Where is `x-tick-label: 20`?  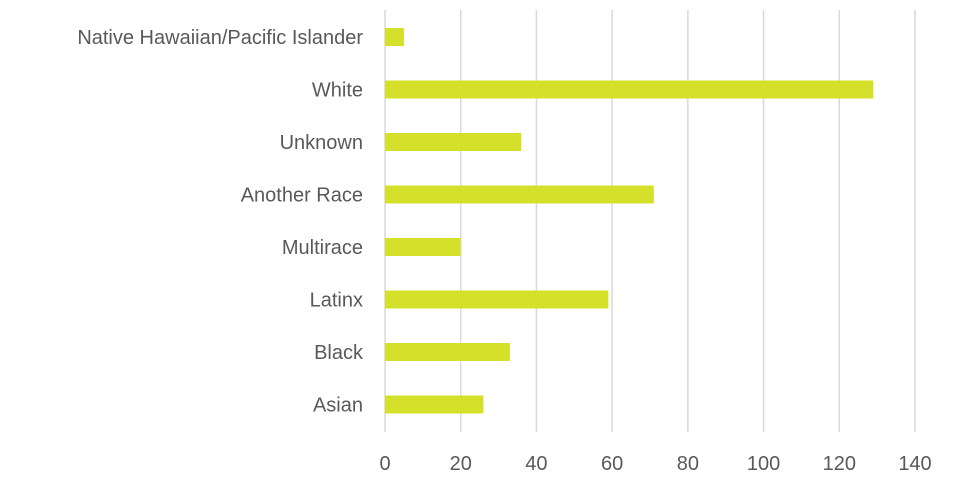
x-tick-label: 20 is located at coordinates (461, 462).